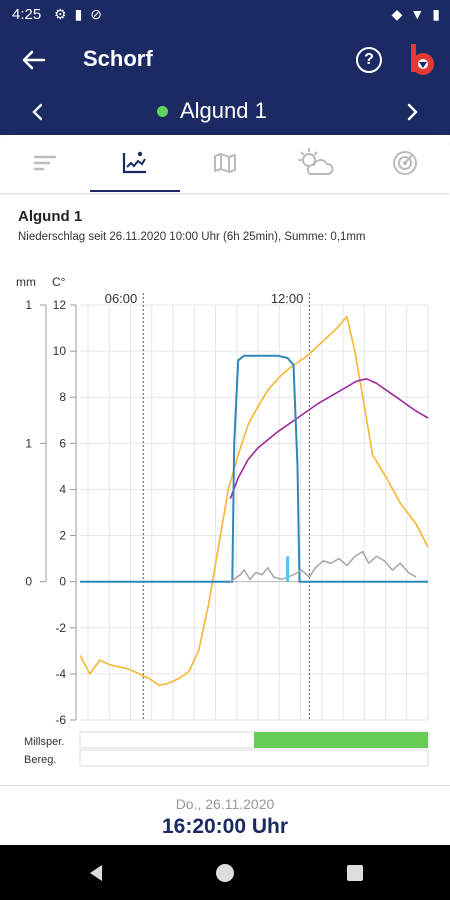 The width and height of the screenshot is (450, 900). What do you see at coordinates (60, 351) in the screenshot?
I see `temp-tick-label: 10` at bounding box center [60, 351].